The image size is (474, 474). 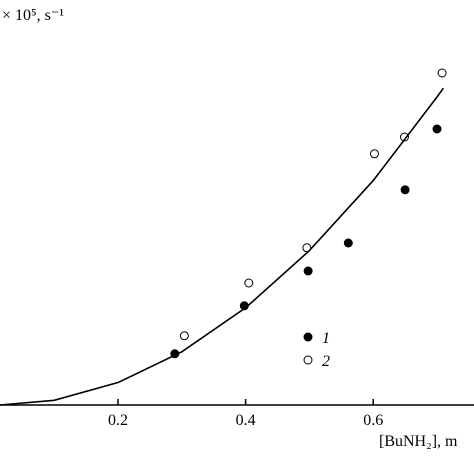 I want to click on x-tick-label: 0.4, so click(x=246, y=420).